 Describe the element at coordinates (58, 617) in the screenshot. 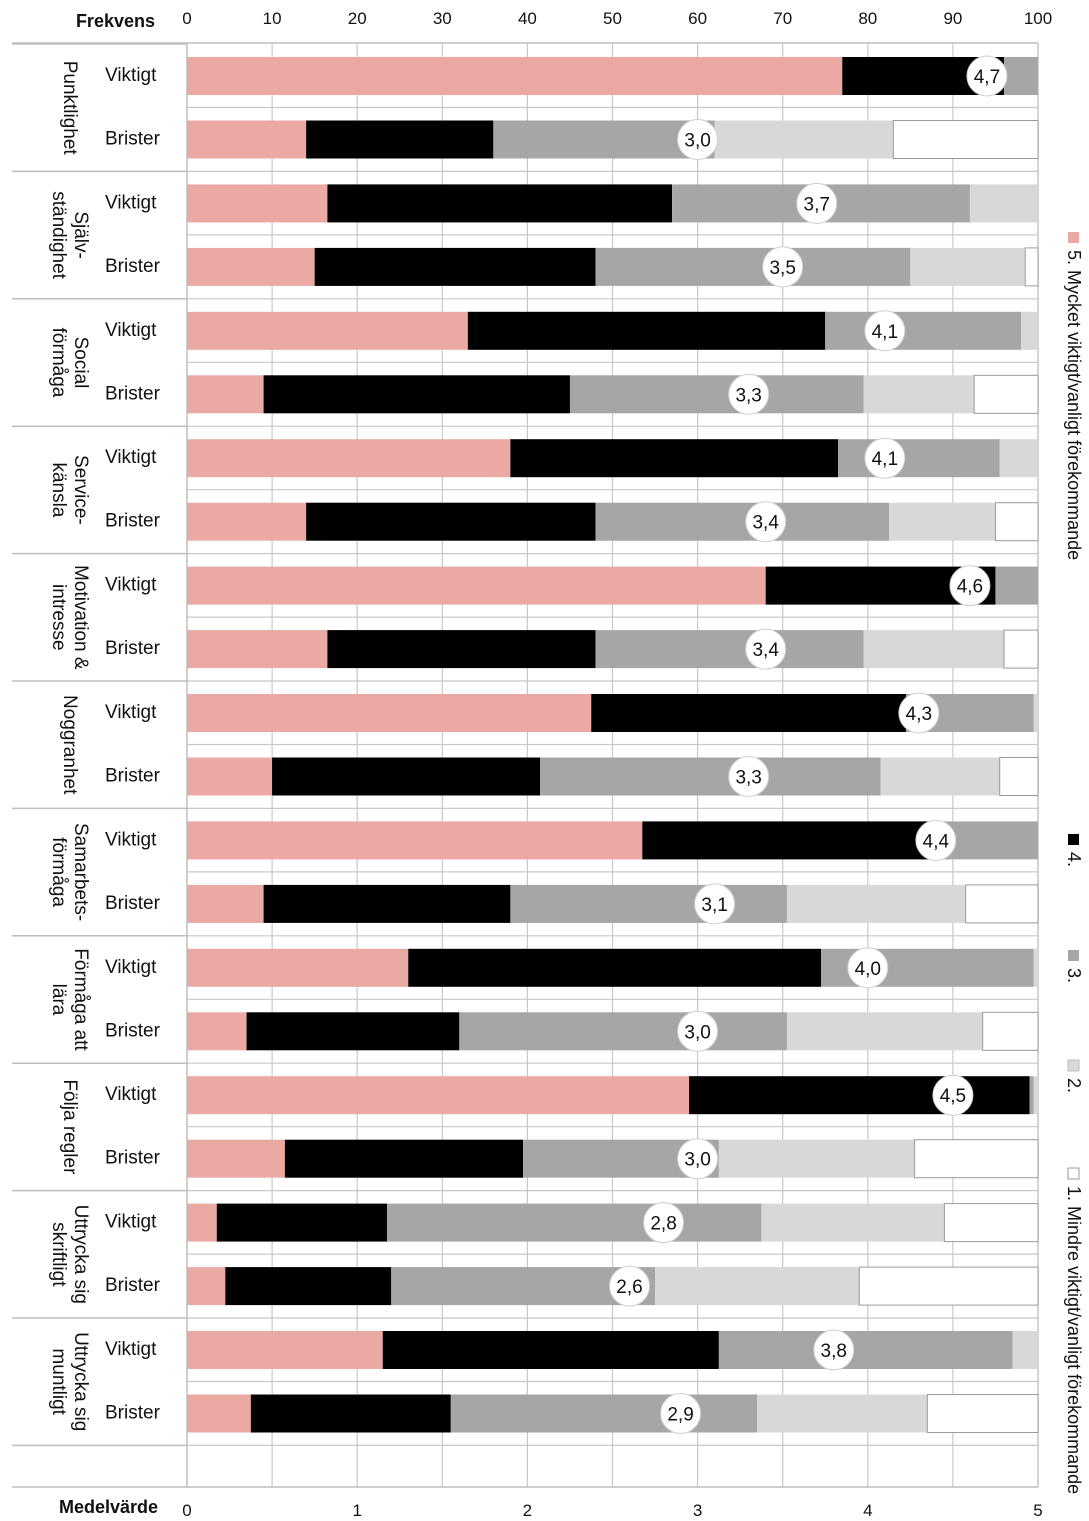

I see `group-label-line: intresse` at that location.